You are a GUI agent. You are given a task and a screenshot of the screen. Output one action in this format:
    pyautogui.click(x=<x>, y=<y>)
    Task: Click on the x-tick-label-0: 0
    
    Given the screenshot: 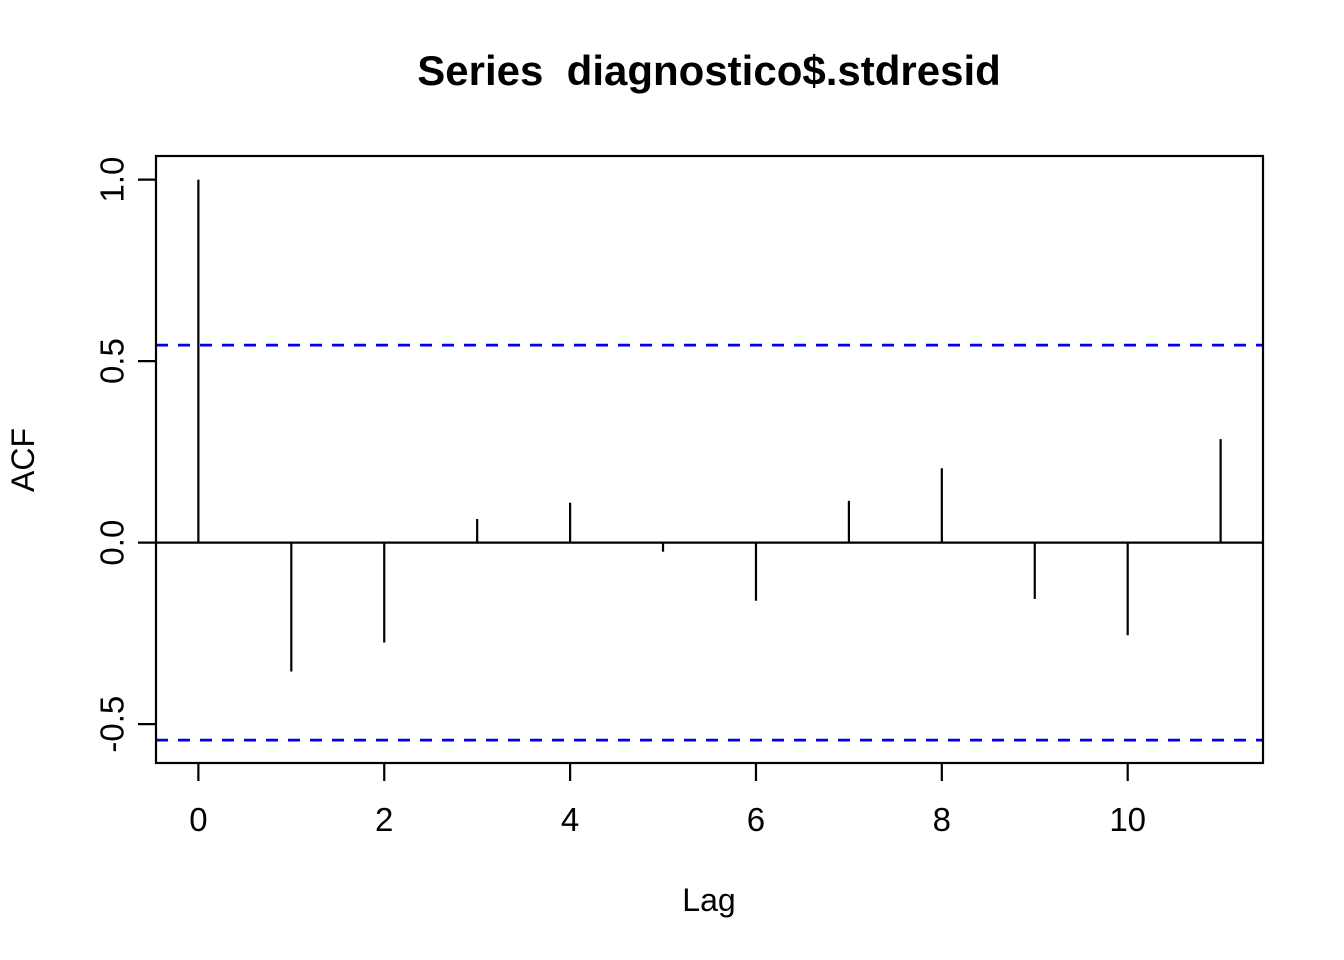 What is the action you would take?
    pyautogui.click(x=198, y=819)
    